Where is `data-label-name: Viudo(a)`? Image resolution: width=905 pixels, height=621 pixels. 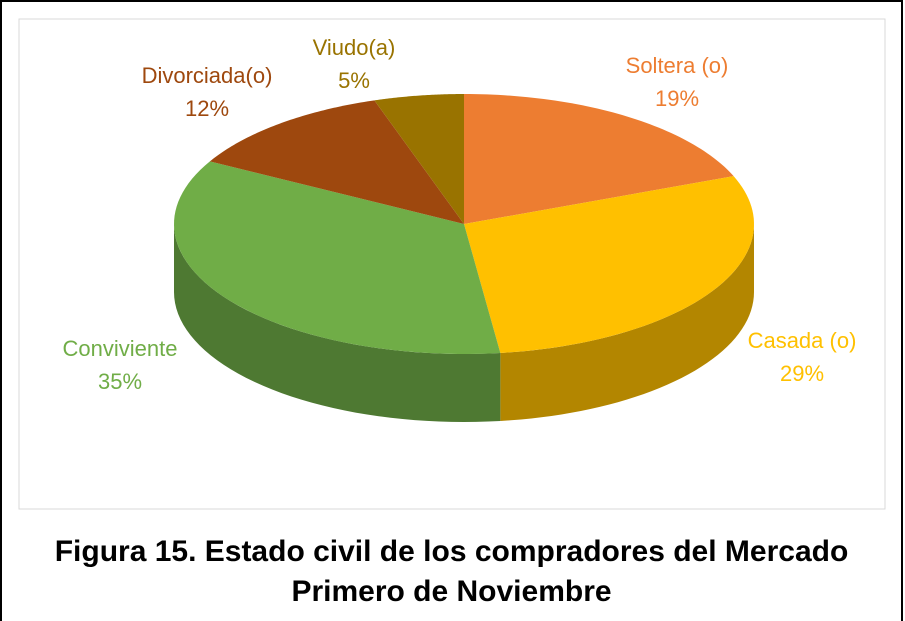 data-label-name: Viudo(a) is located at coordinates (354, 47).